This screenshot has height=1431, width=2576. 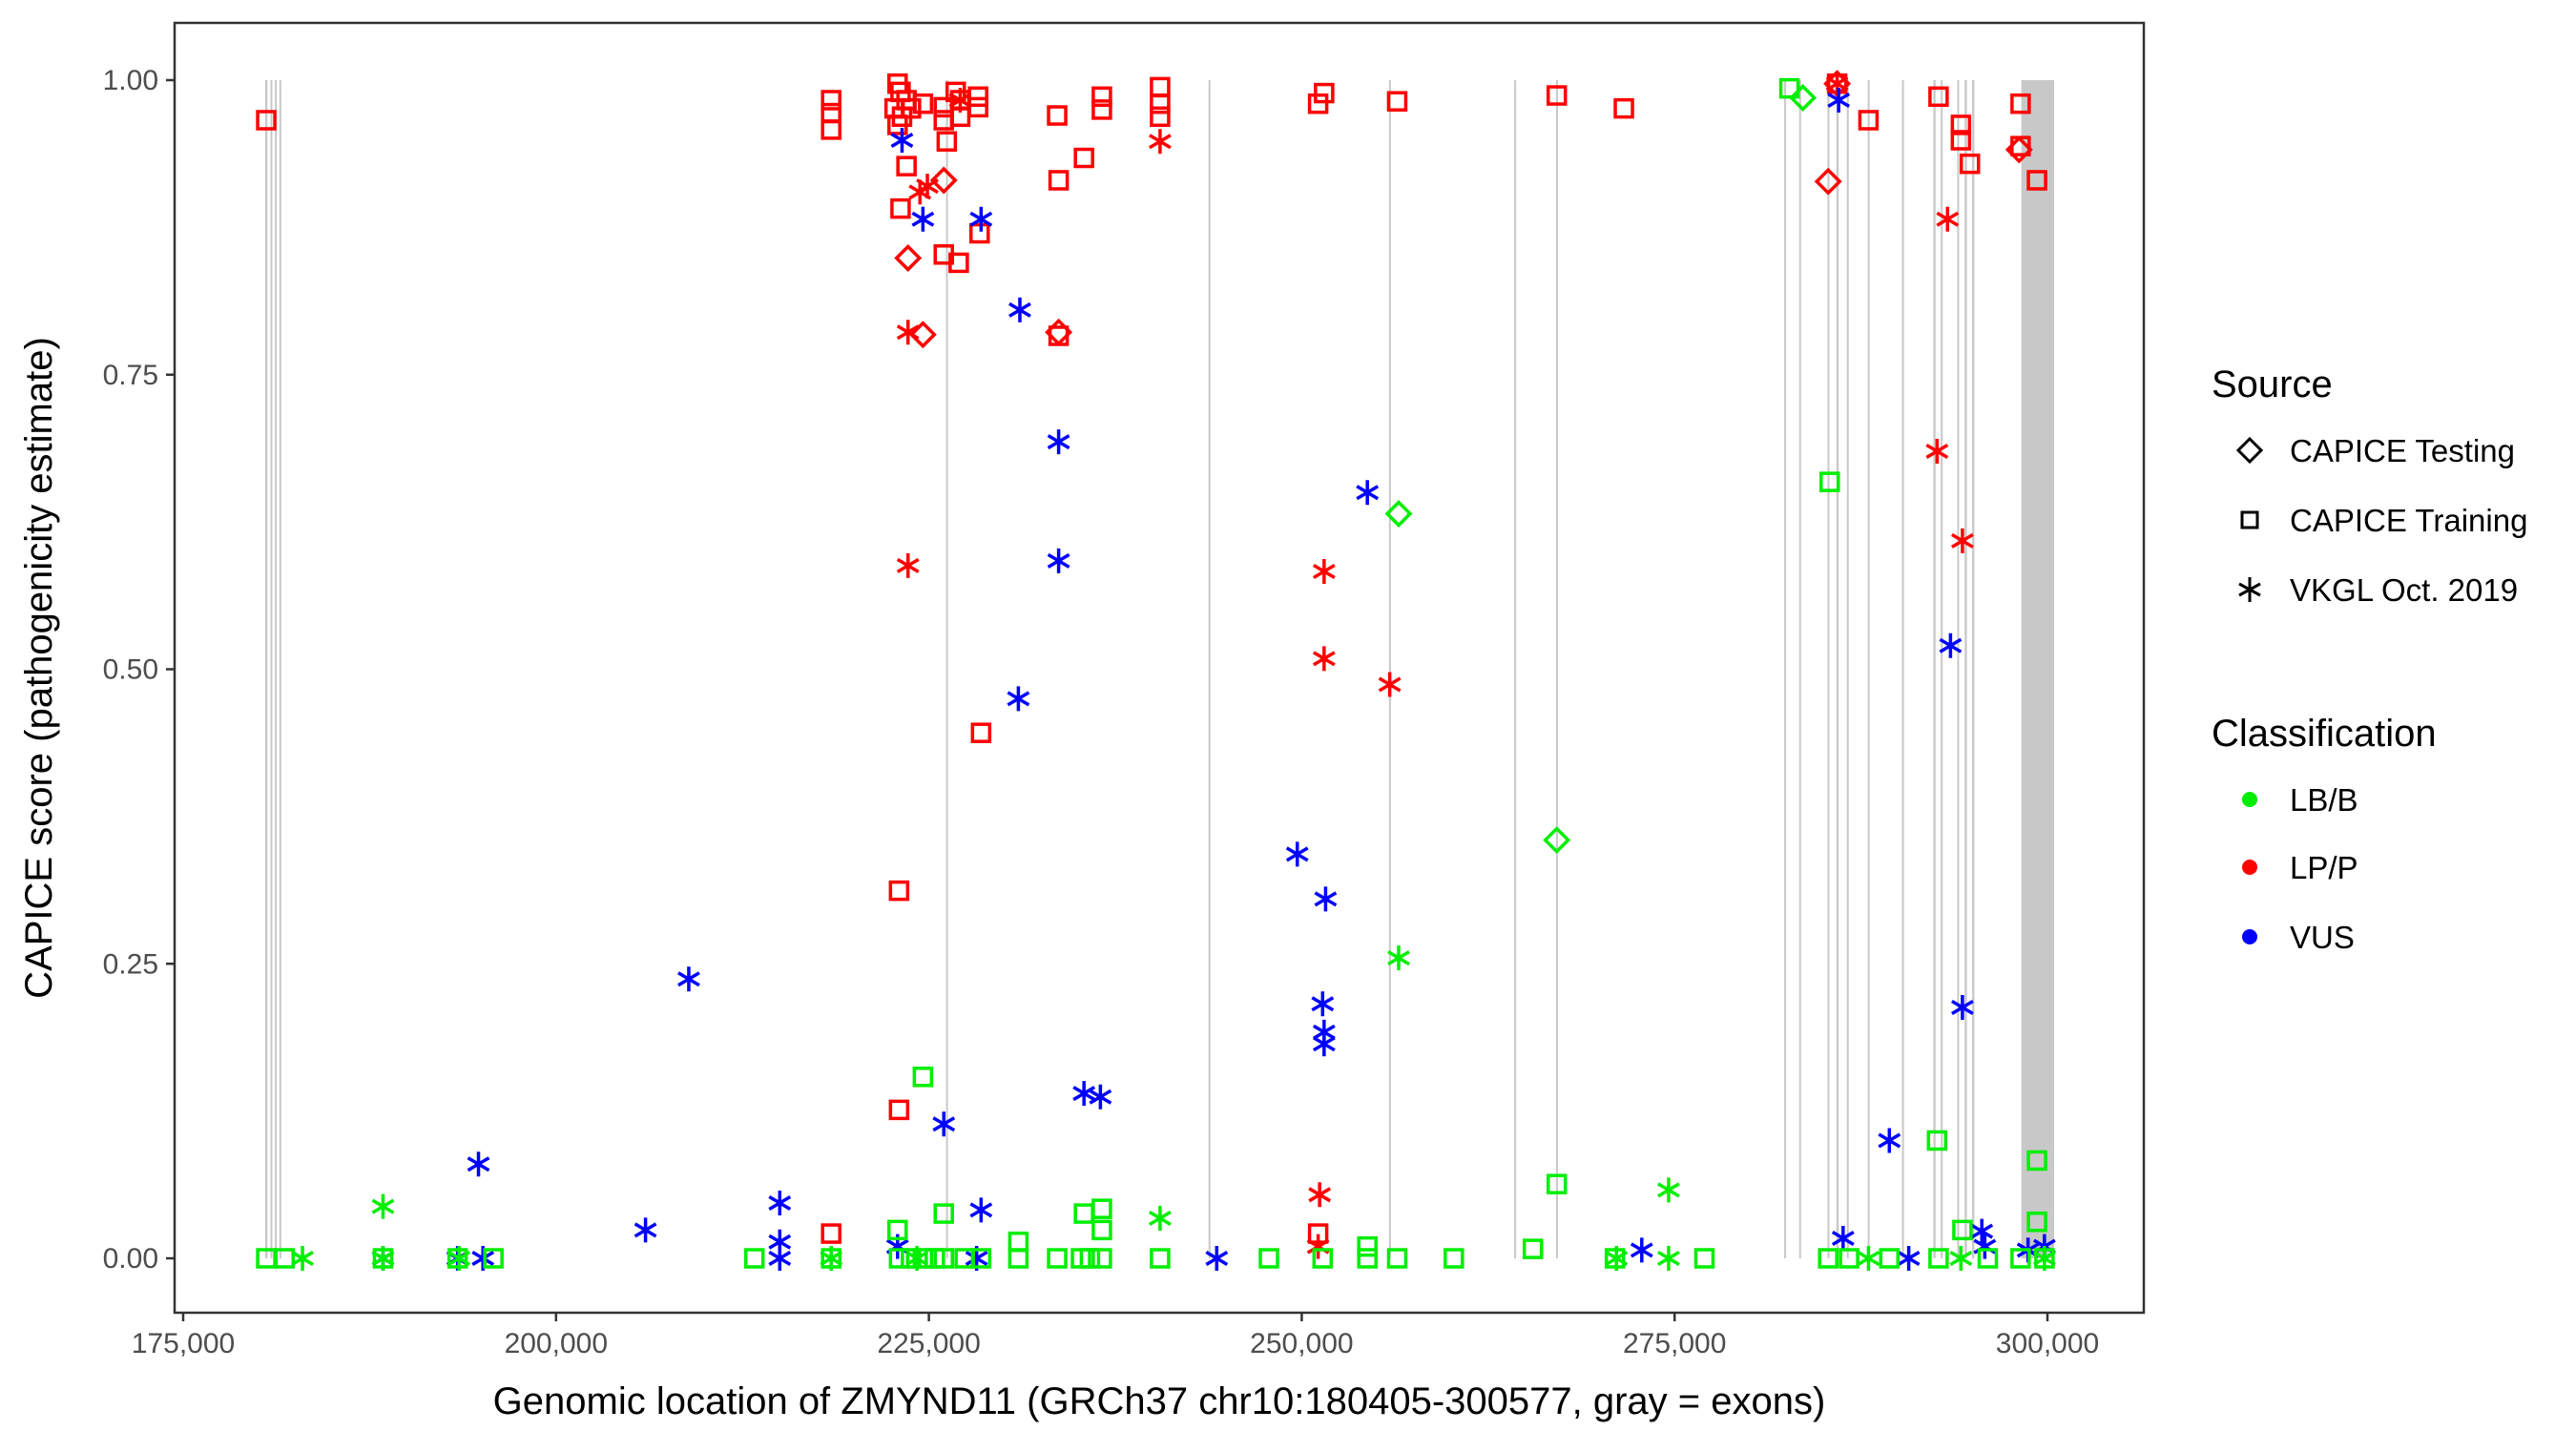 What do you see at coordinates (2047, 1343) in the screenshot?
I see `x-tick-label: 300,000` at bounding box center [2047, 1343].